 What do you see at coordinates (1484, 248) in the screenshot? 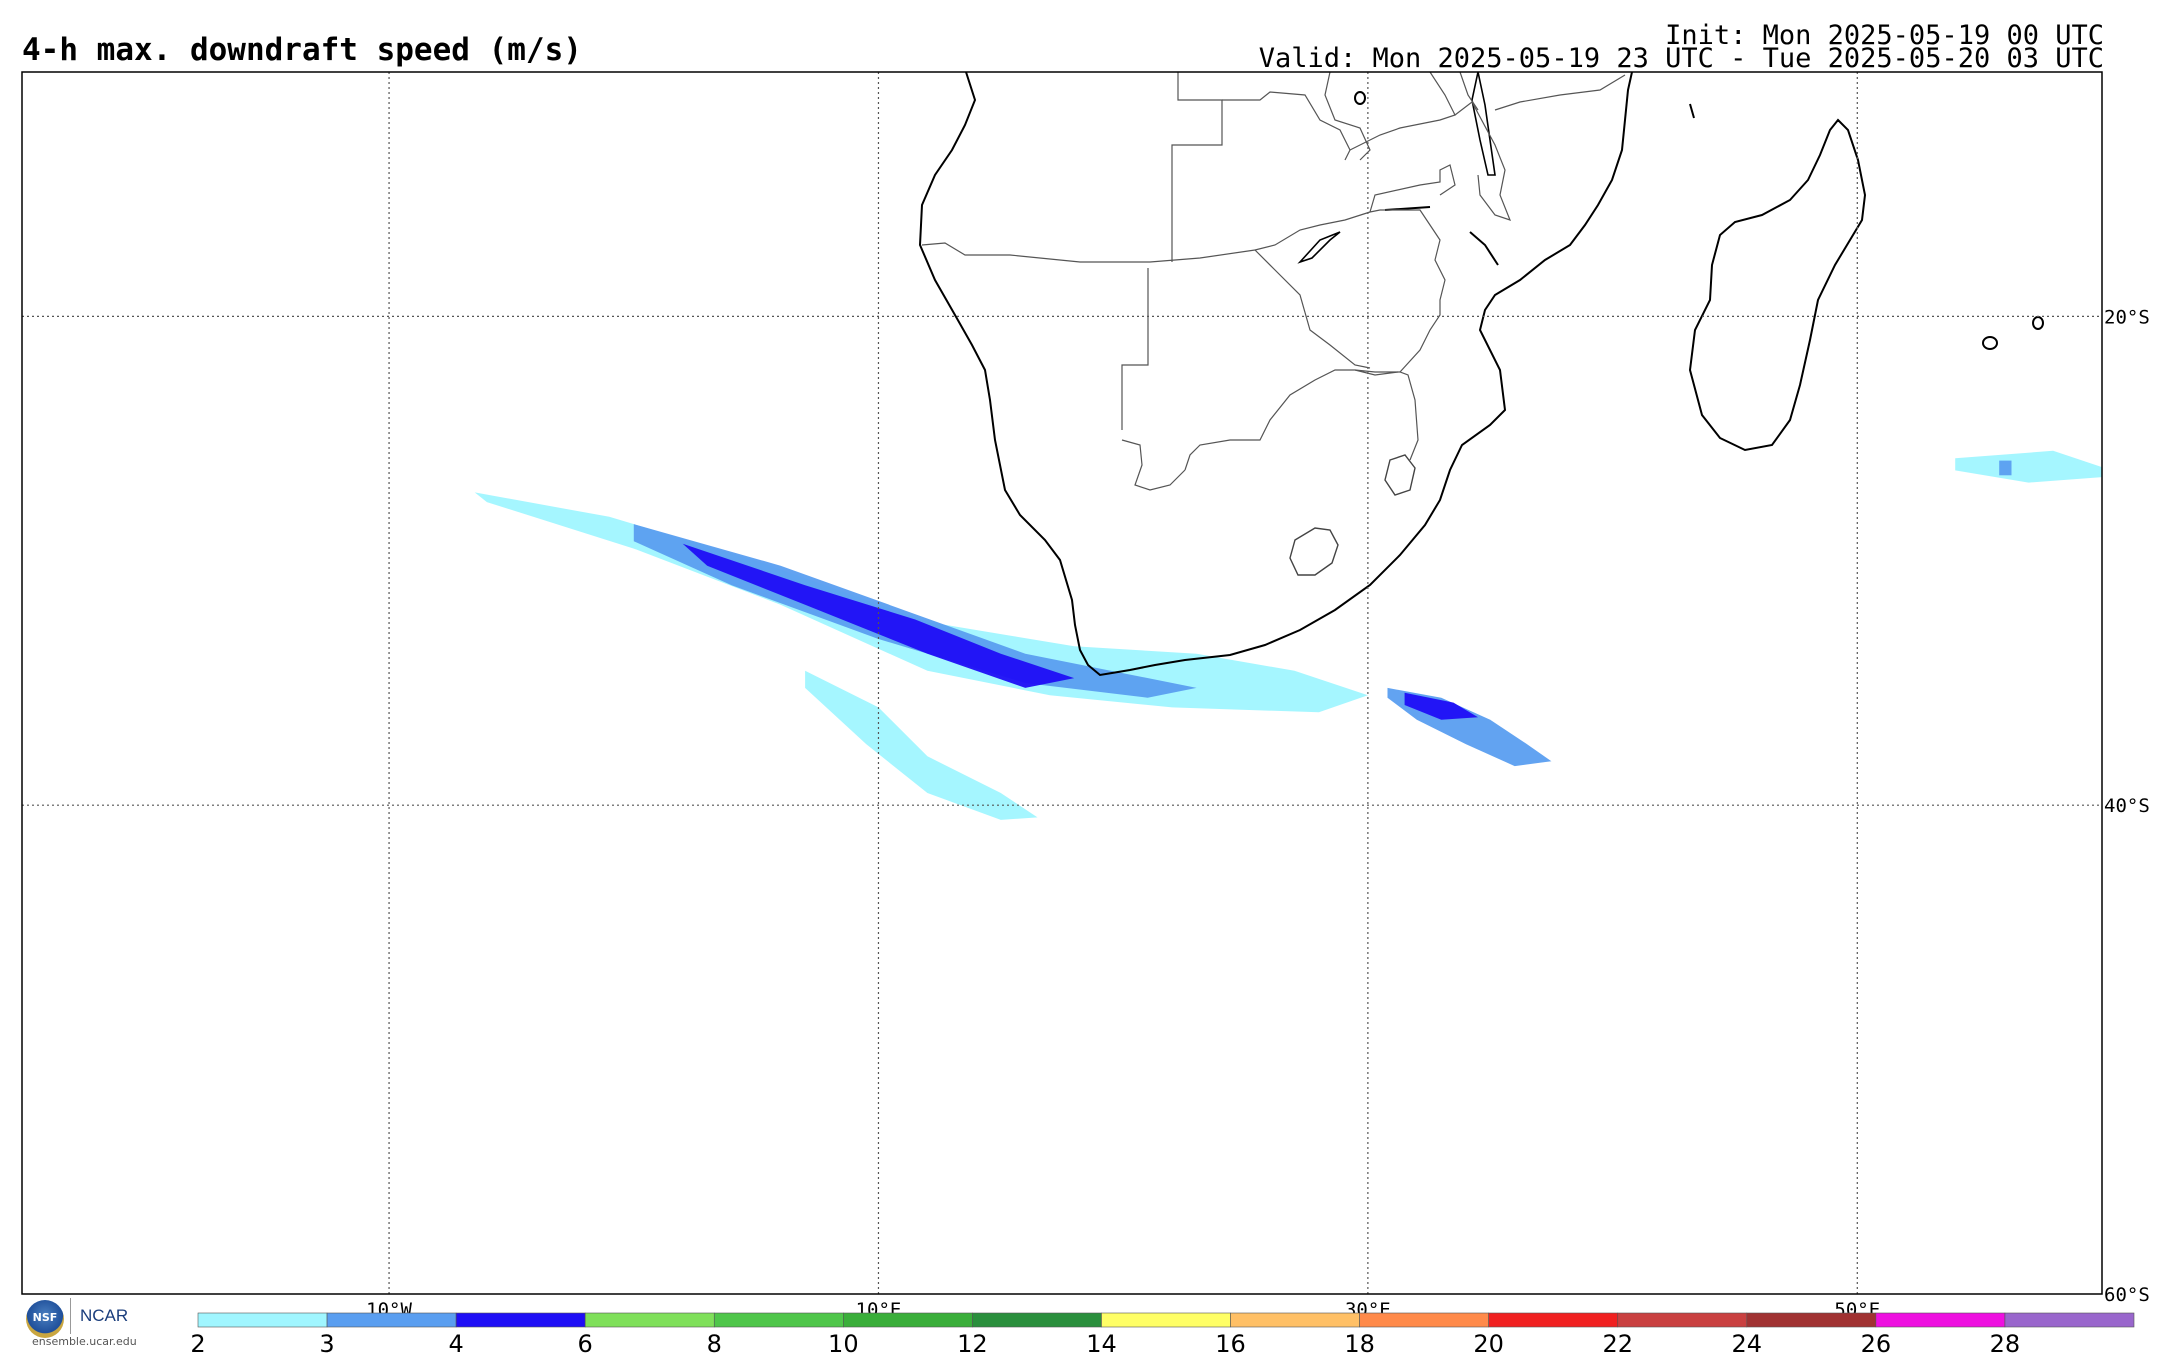
I see `zambezi` at bounding box center [1484, 248].